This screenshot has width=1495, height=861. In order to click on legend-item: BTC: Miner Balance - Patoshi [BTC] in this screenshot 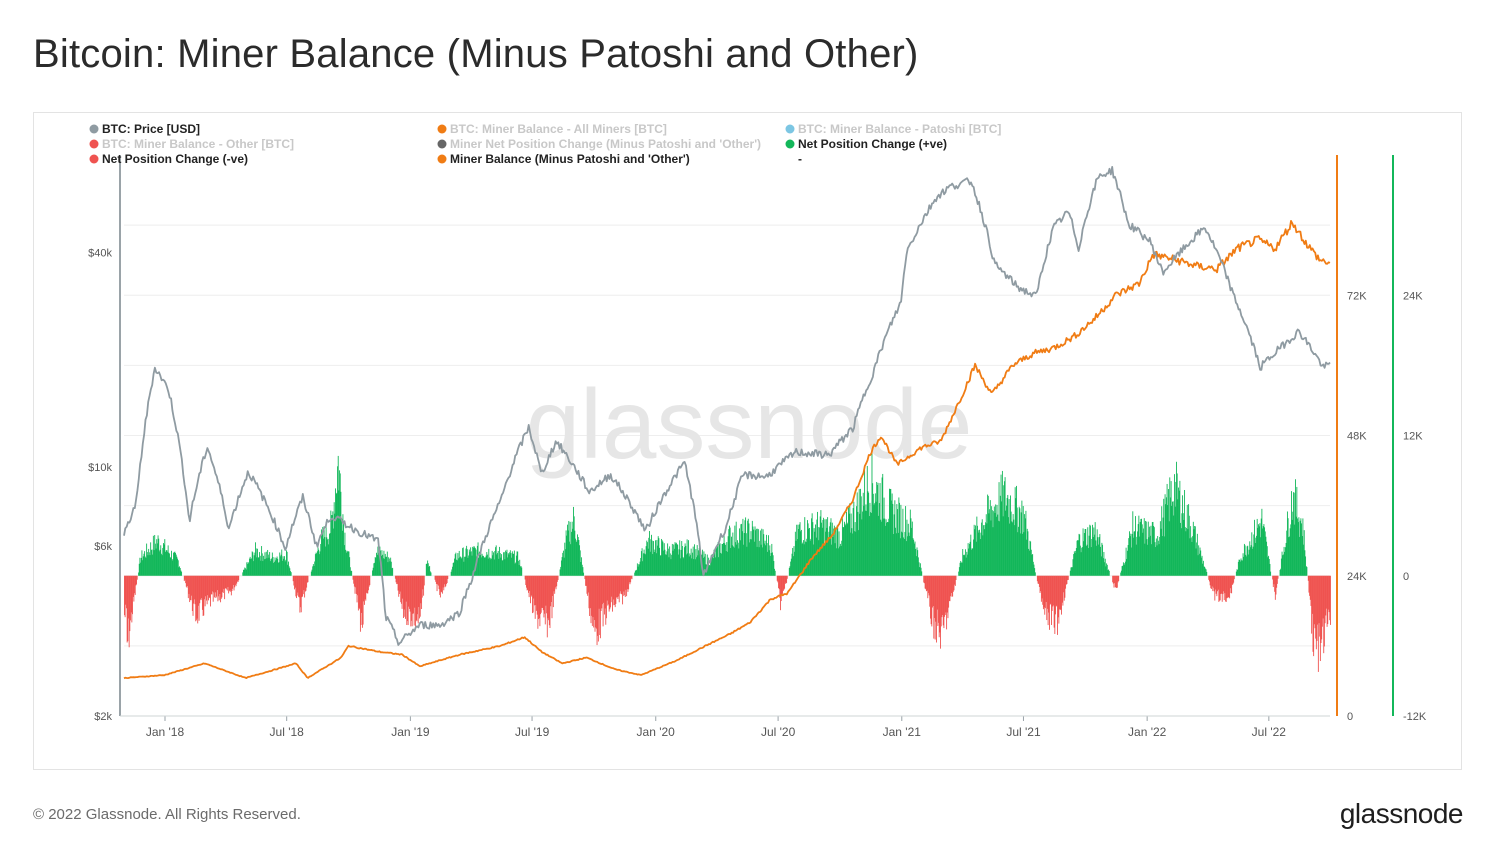, I will do `click(893, 129)`.